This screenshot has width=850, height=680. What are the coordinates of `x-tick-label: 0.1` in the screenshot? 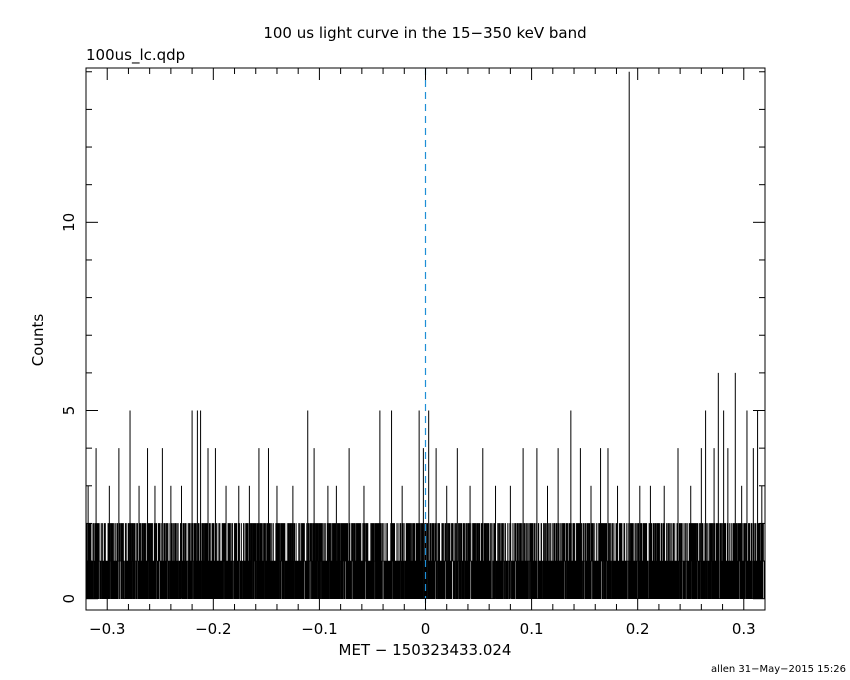 It's located at (532, 629).